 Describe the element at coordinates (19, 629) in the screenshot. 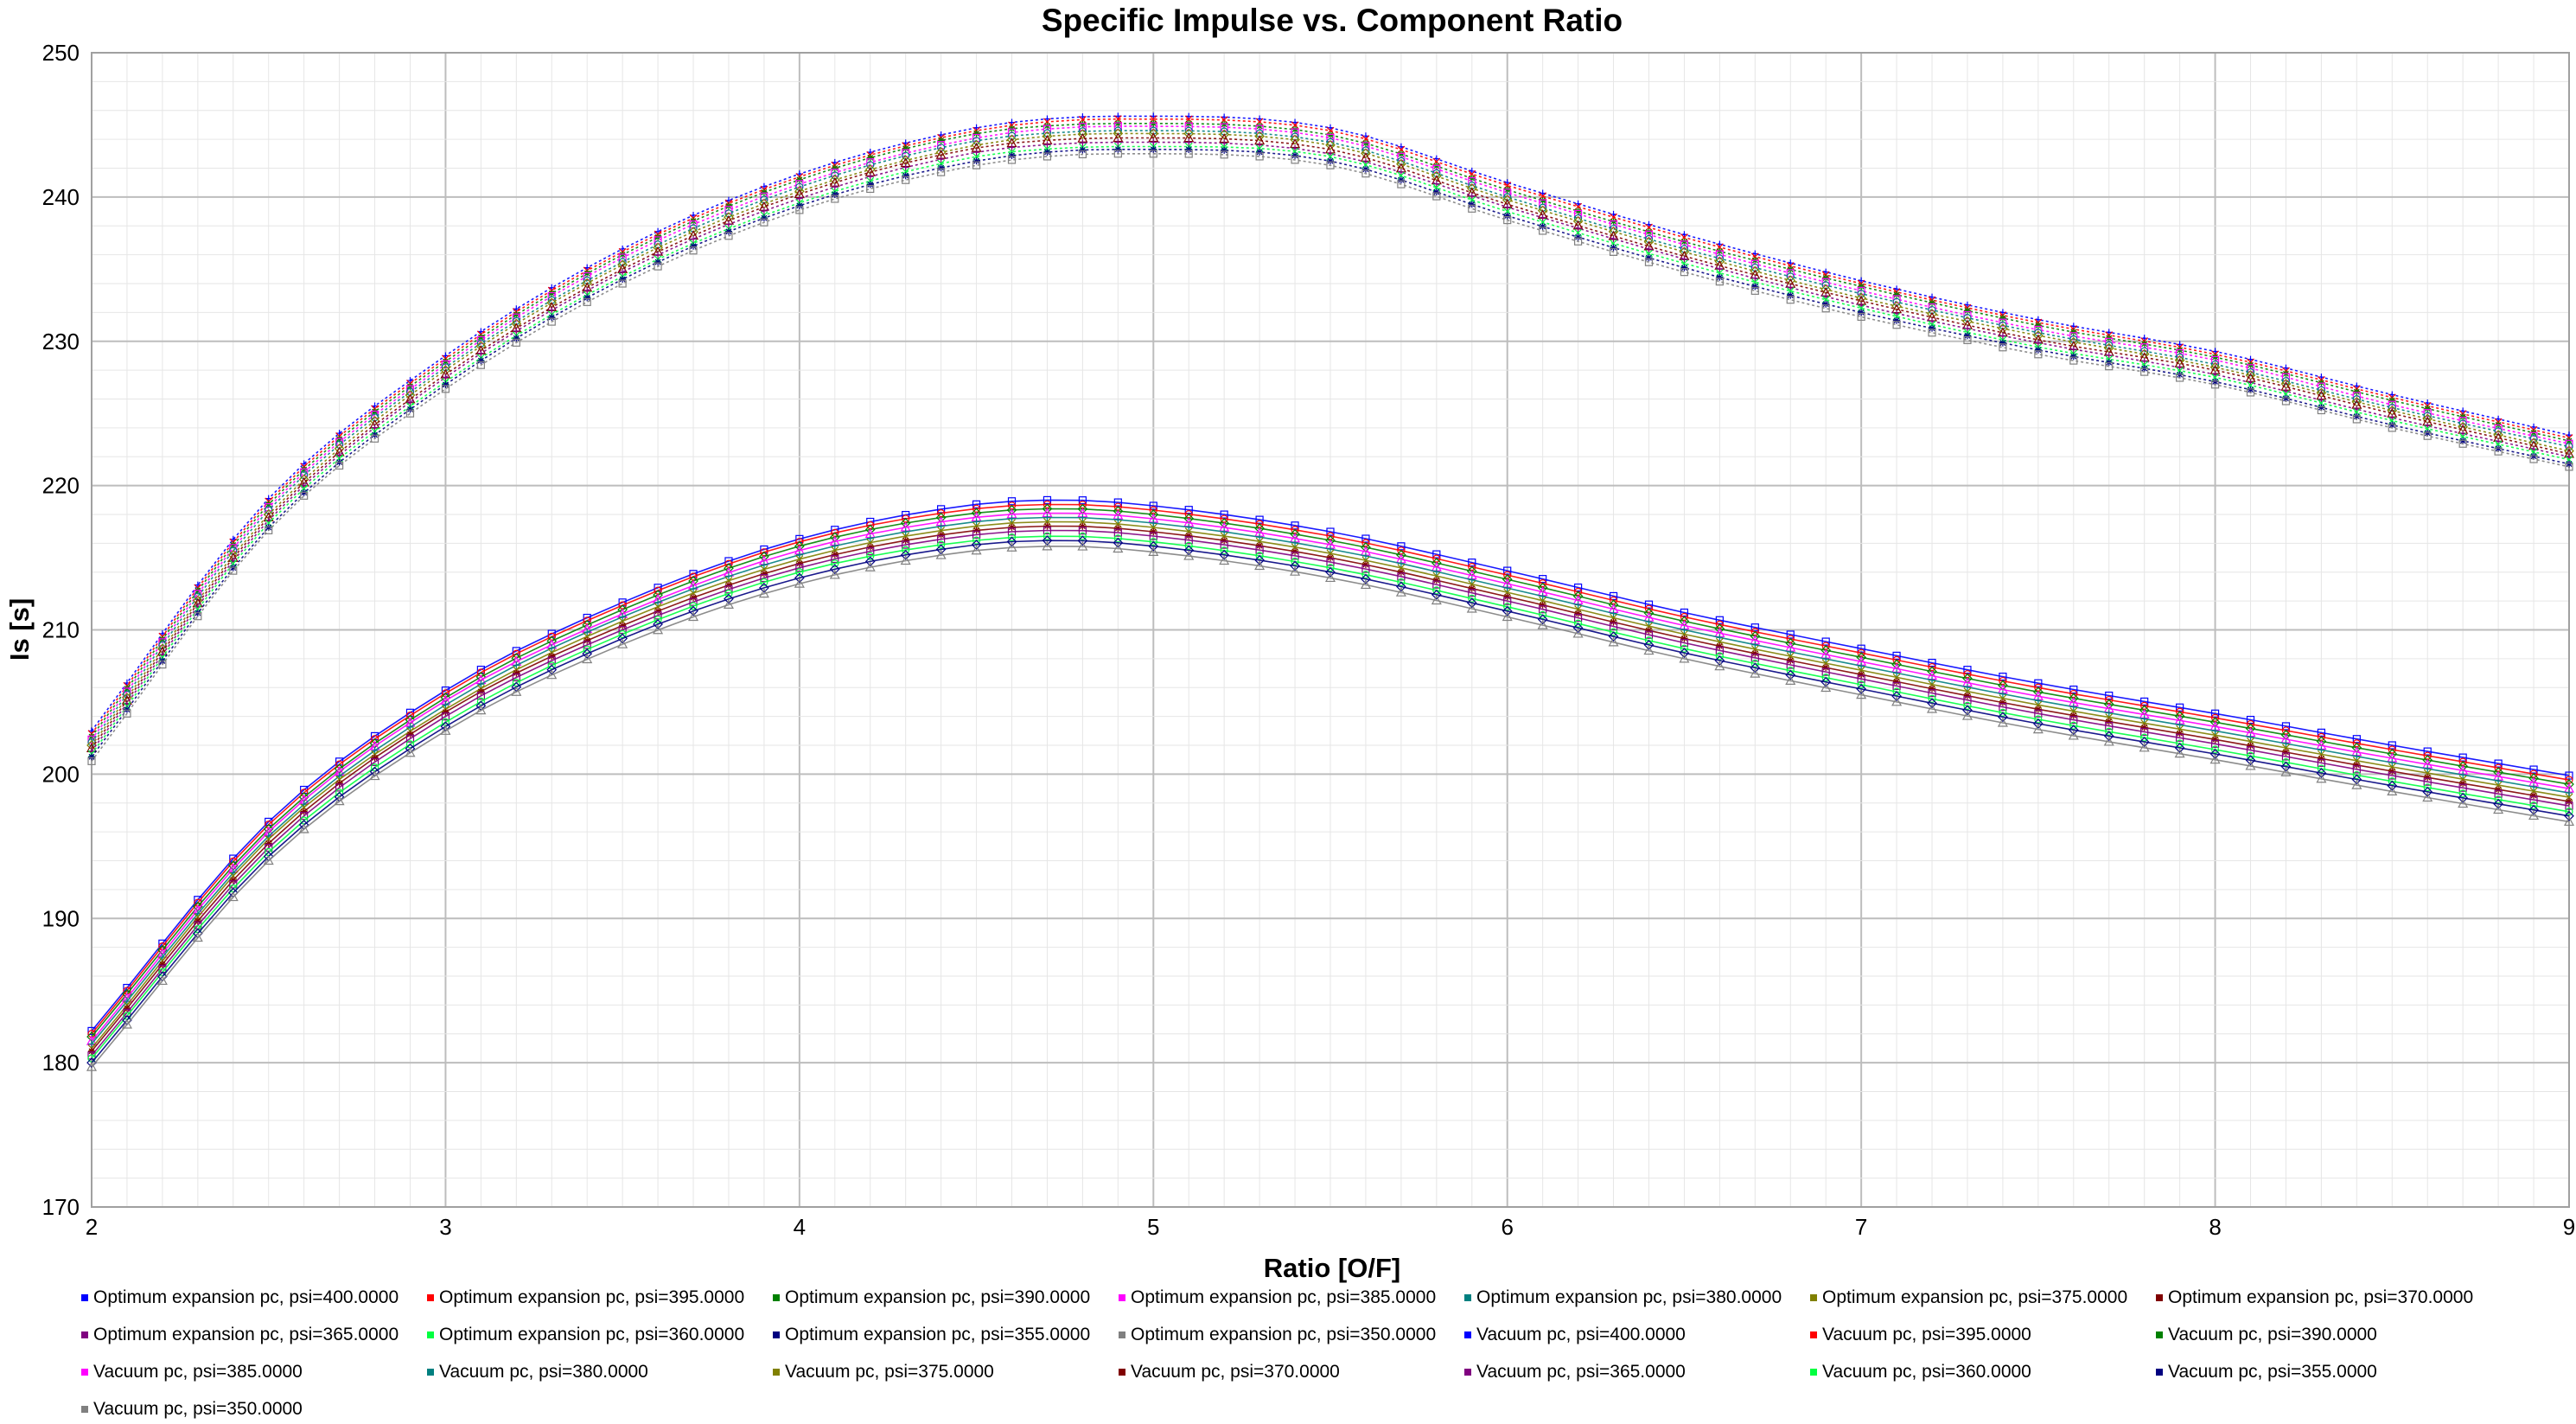

I see `y-axis-label: Is [s]` at that location.